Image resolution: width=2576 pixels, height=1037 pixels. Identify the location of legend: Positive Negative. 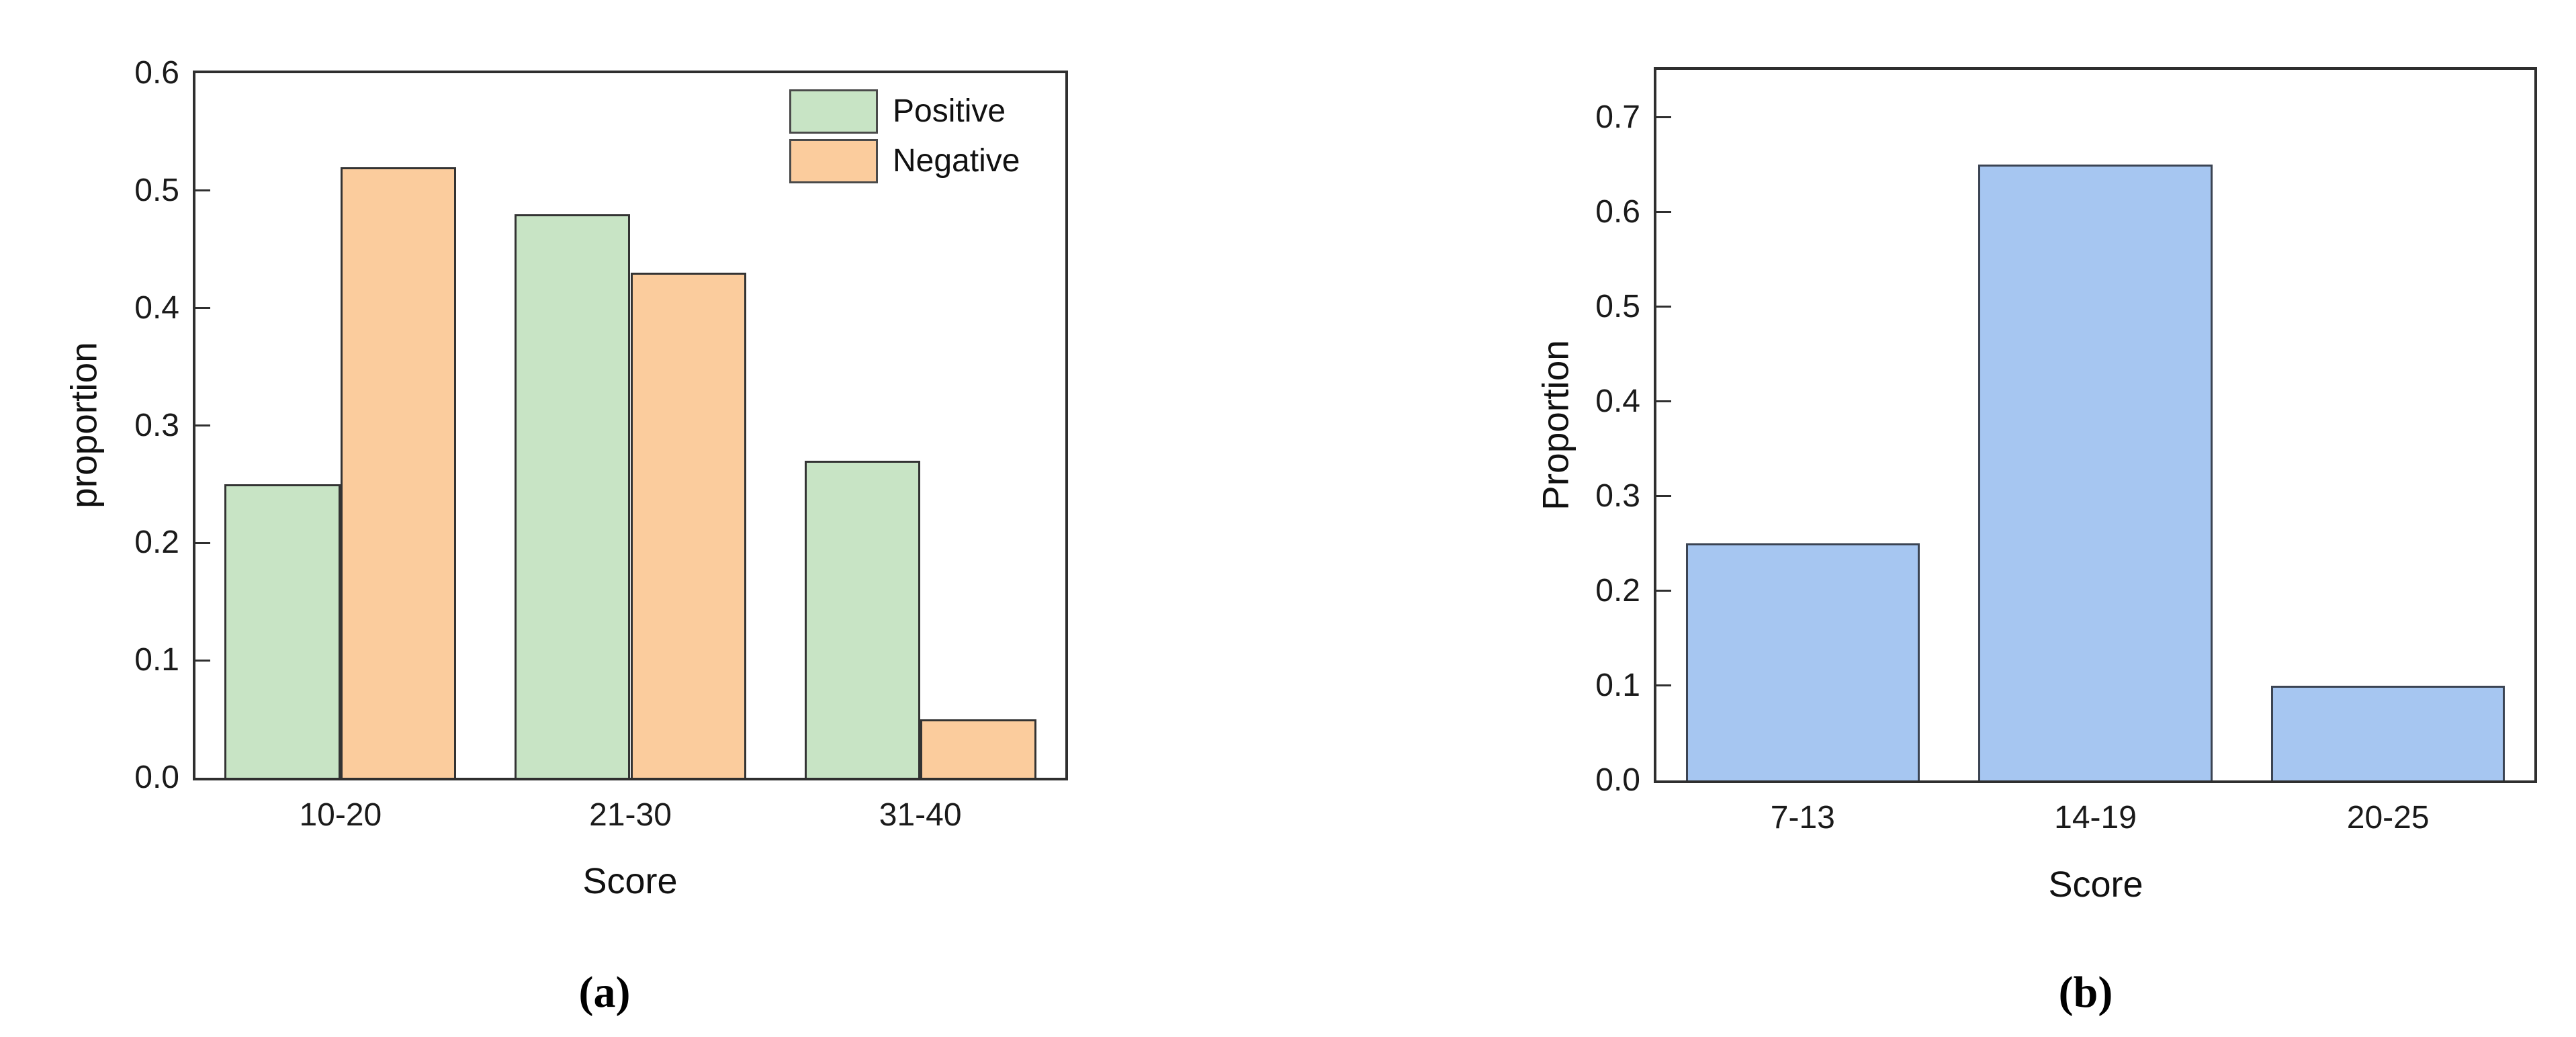
(905, 136).